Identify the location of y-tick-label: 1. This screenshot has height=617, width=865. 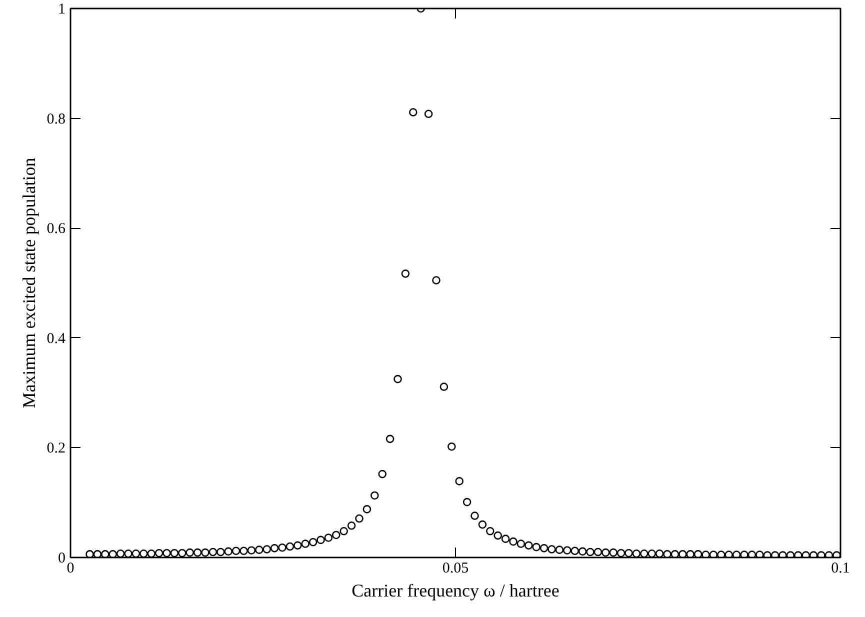
(62, 10).